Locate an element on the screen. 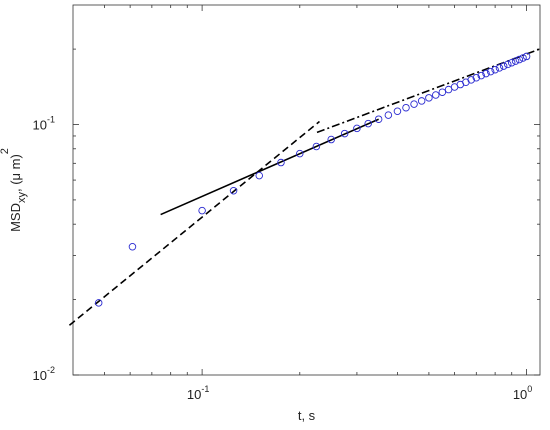  x-tick-label: 10⁰ is located at coordinates (522, 393).